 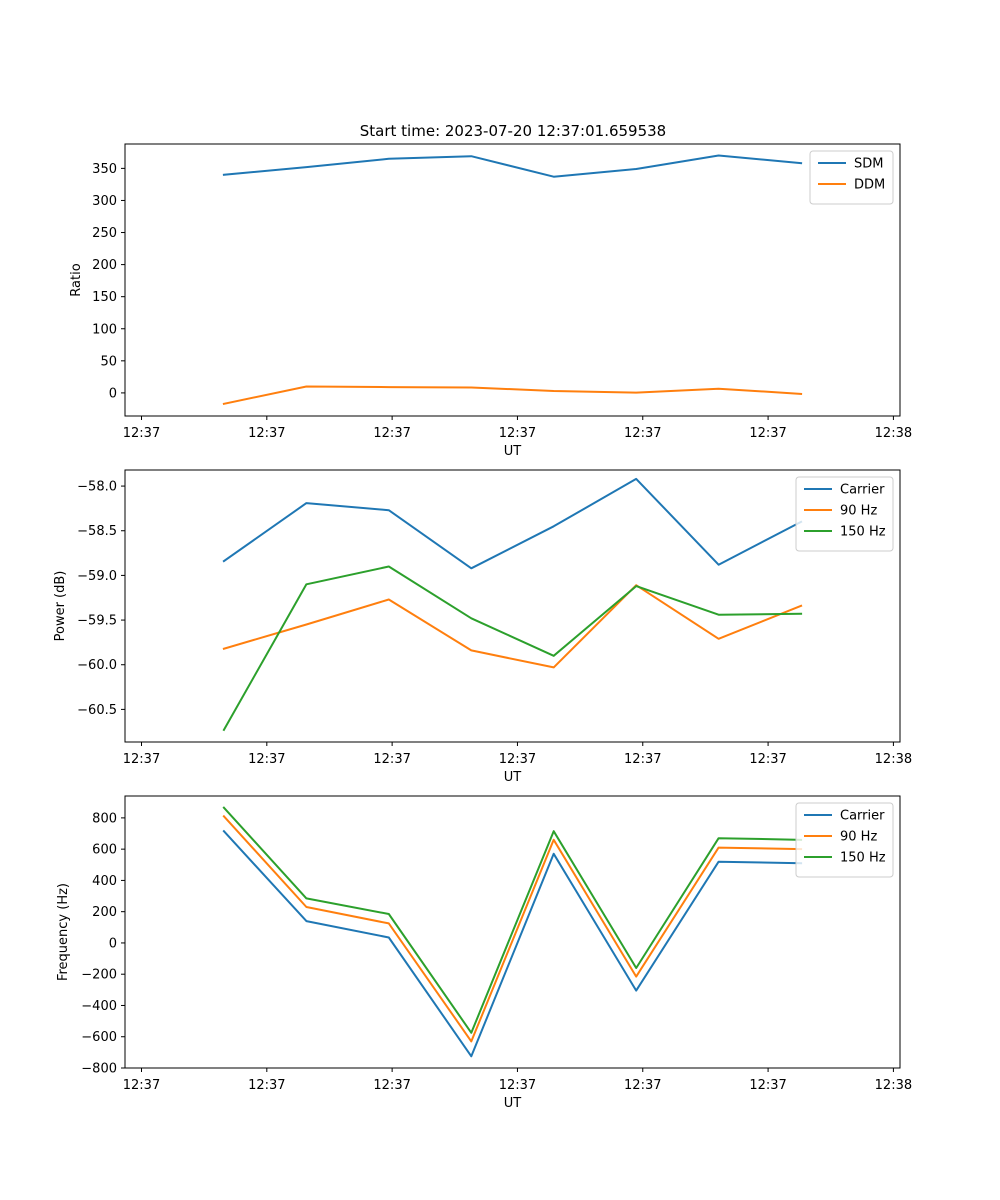 What do you see at coordinates (893, 1085) in the screenshot?
I see `frequency-x-tick-label: 12:38` at bounding box center [893, 1085].